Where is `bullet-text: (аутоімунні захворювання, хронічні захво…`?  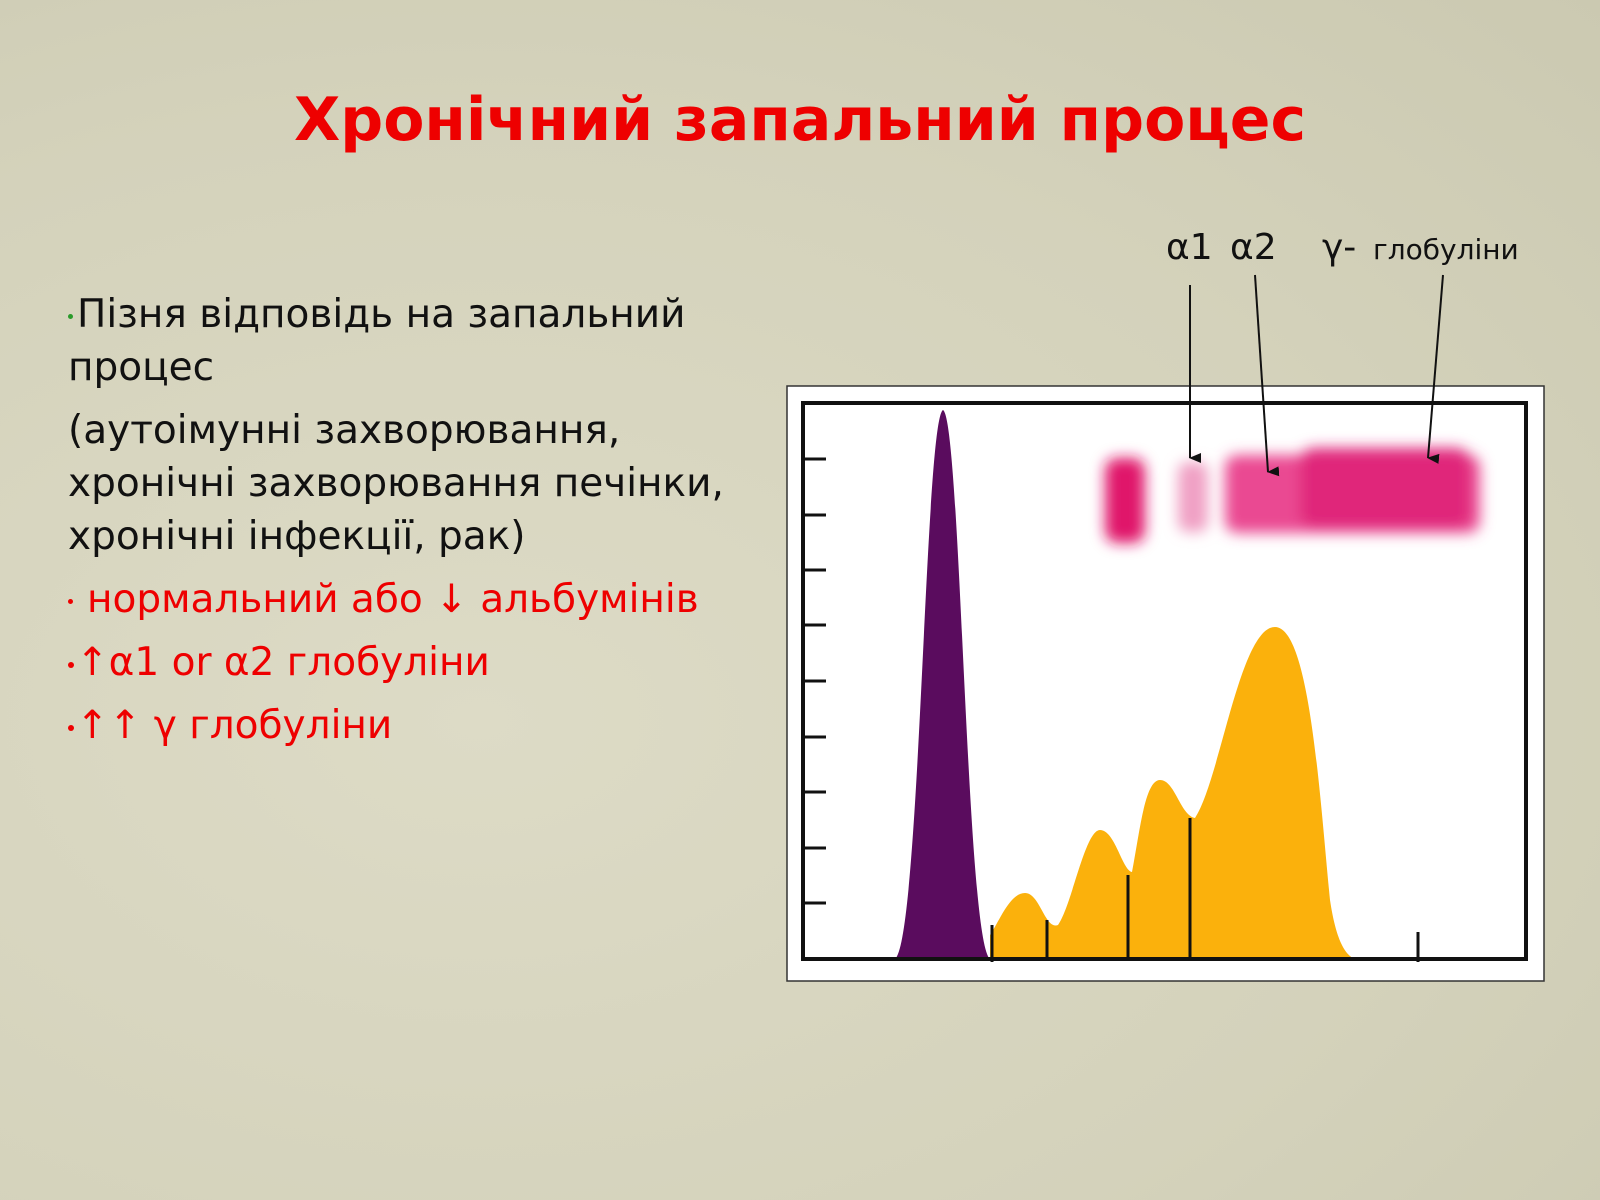 bullet-text: (аутоімунні захворювання, хронічні захво… is located at coordinates (396, 483).